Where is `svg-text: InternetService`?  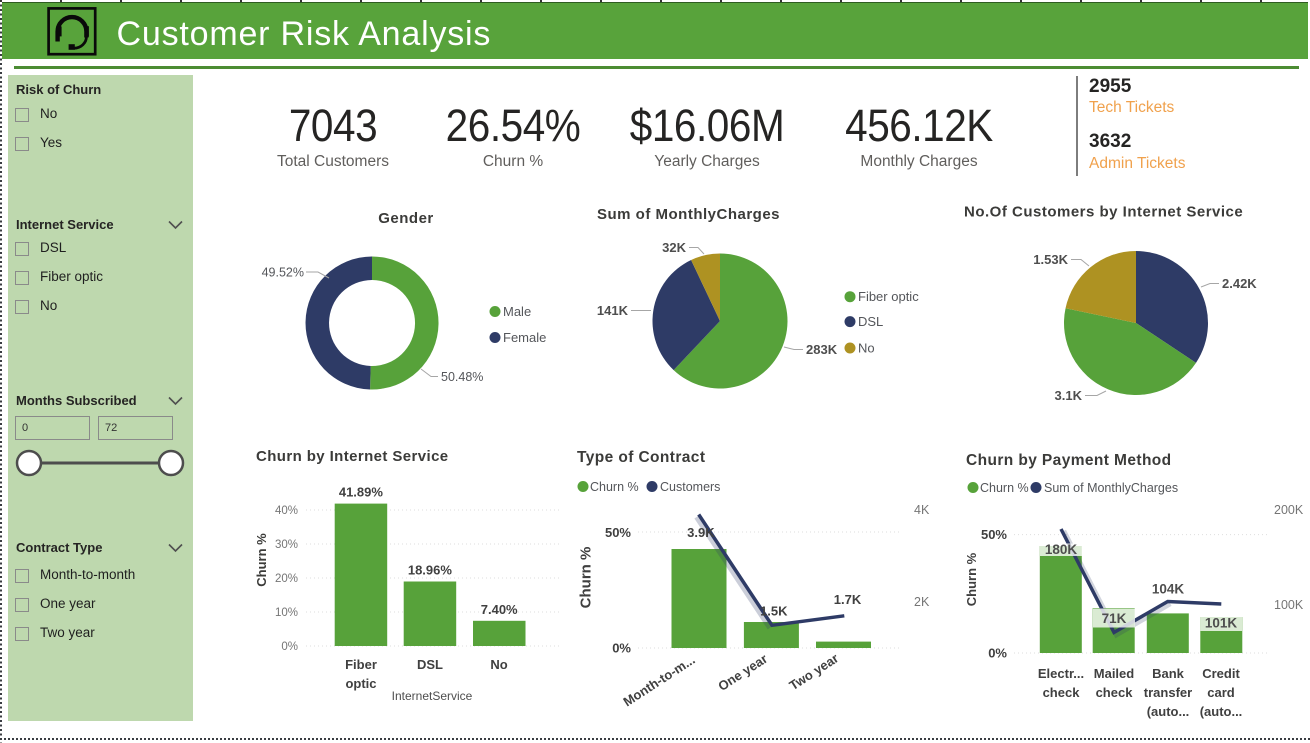
svg-text: InternetService is located at coordinates (432, 696).